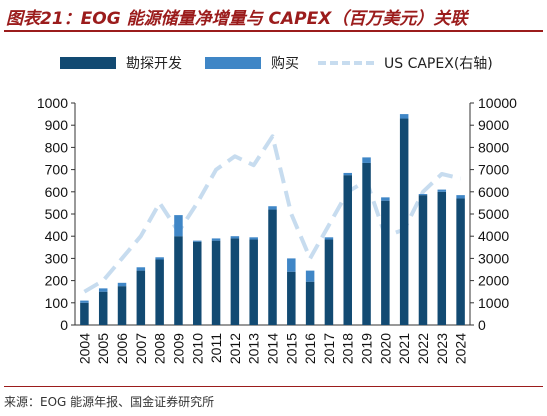 The width and height of the screenshot is (547, 416). I want to click on y-tick-label-left: 0, so click(64, 325).